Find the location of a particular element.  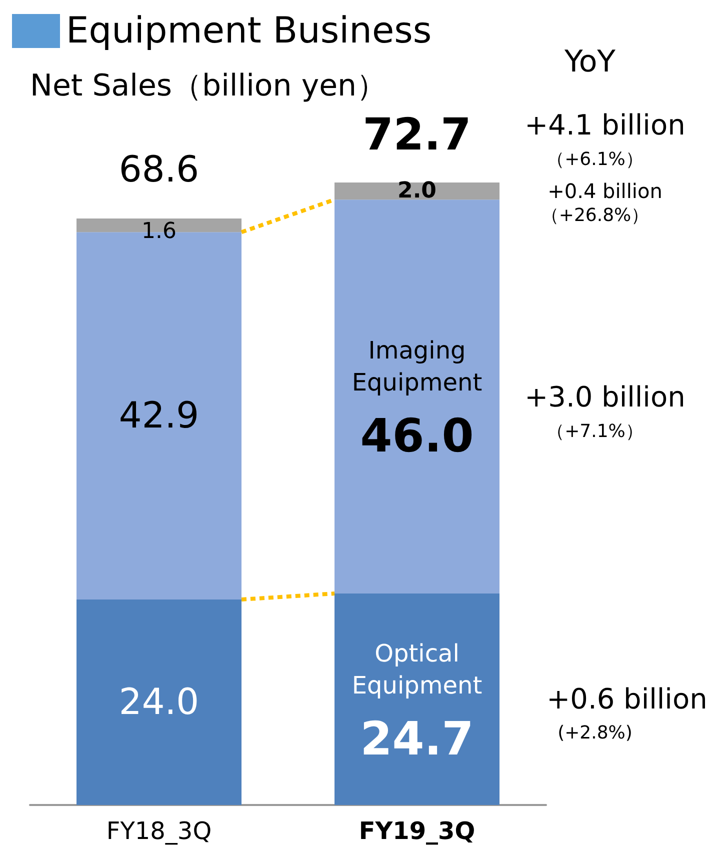

data-label: 46.0 is located at coordinates (417, 435).